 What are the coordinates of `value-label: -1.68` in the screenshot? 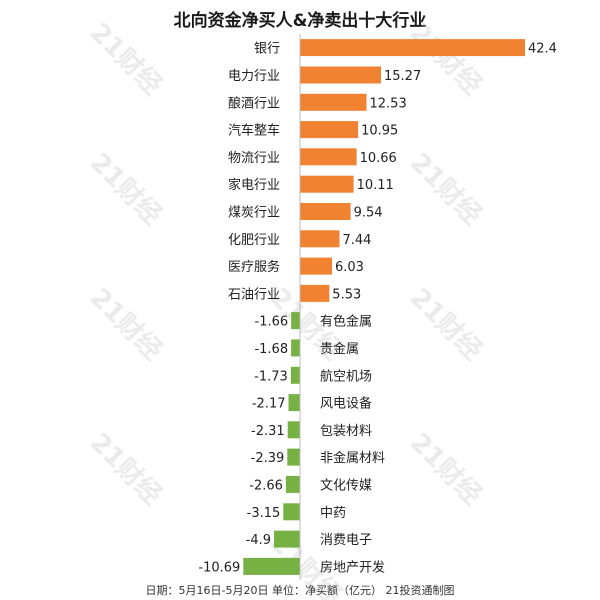 It's located at (271, 349).